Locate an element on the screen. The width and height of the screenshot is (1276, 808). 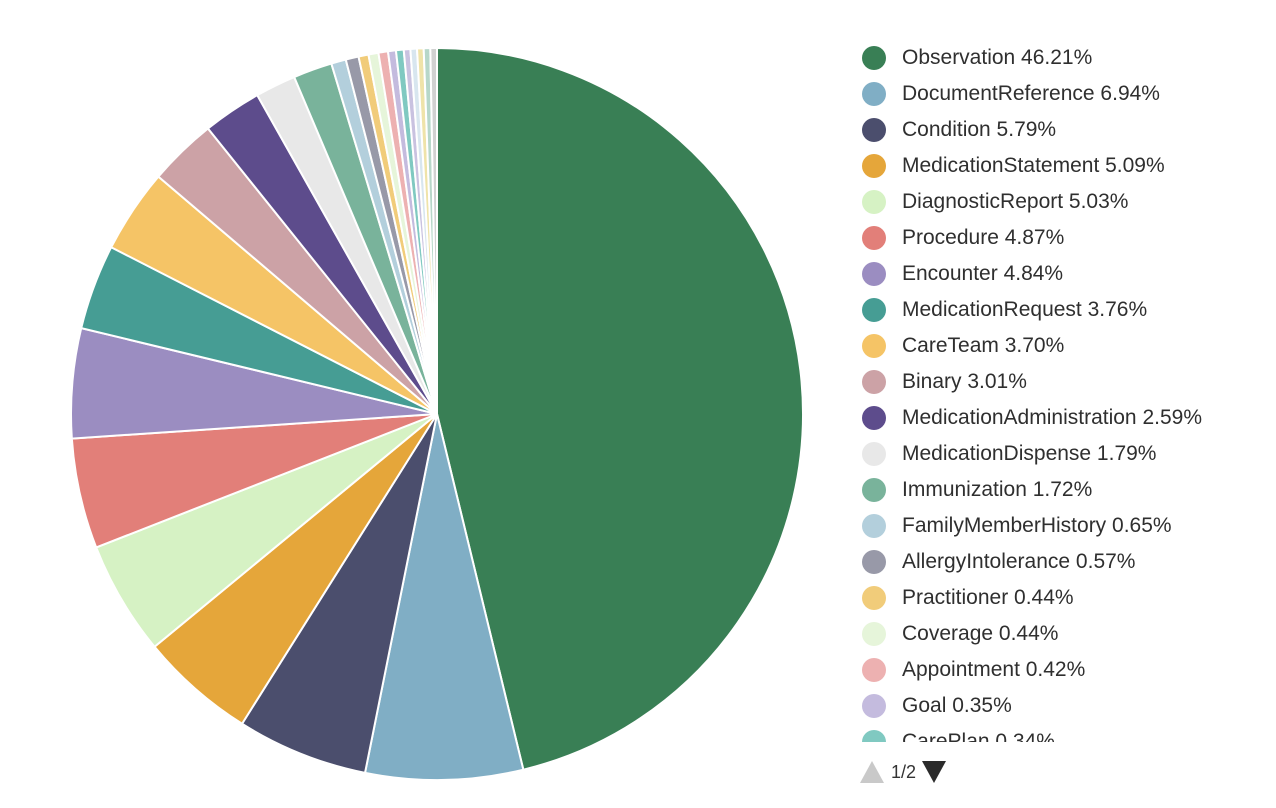
triangle-up-icon is located at coordinates (872, 772).